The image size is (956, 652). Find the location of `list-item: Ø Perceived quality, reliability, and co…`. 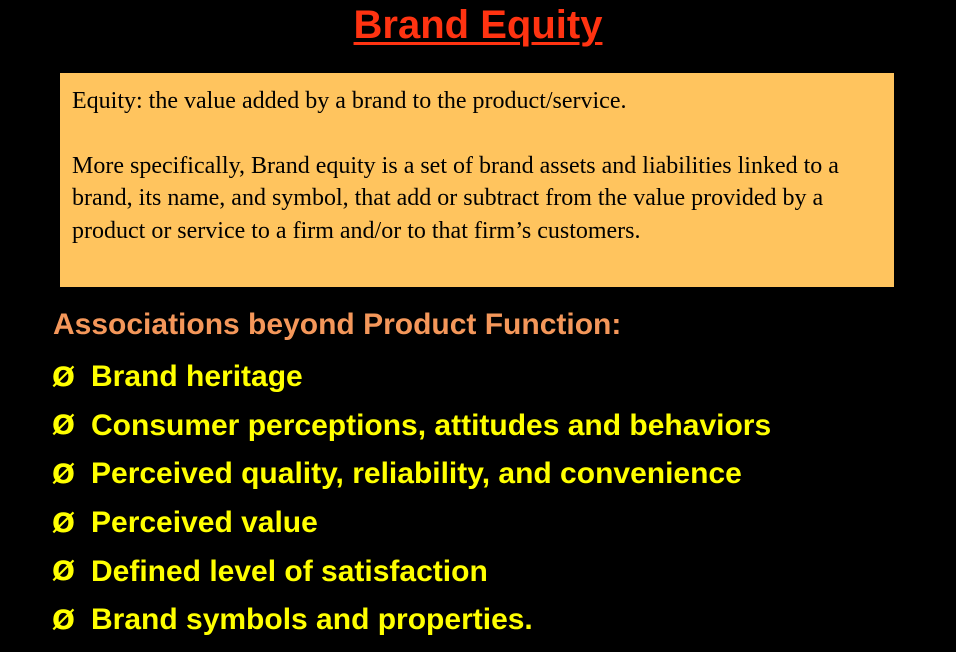

list-item: Ø Perceived quality, reliability, and co… is located at coordinates (411, 474).